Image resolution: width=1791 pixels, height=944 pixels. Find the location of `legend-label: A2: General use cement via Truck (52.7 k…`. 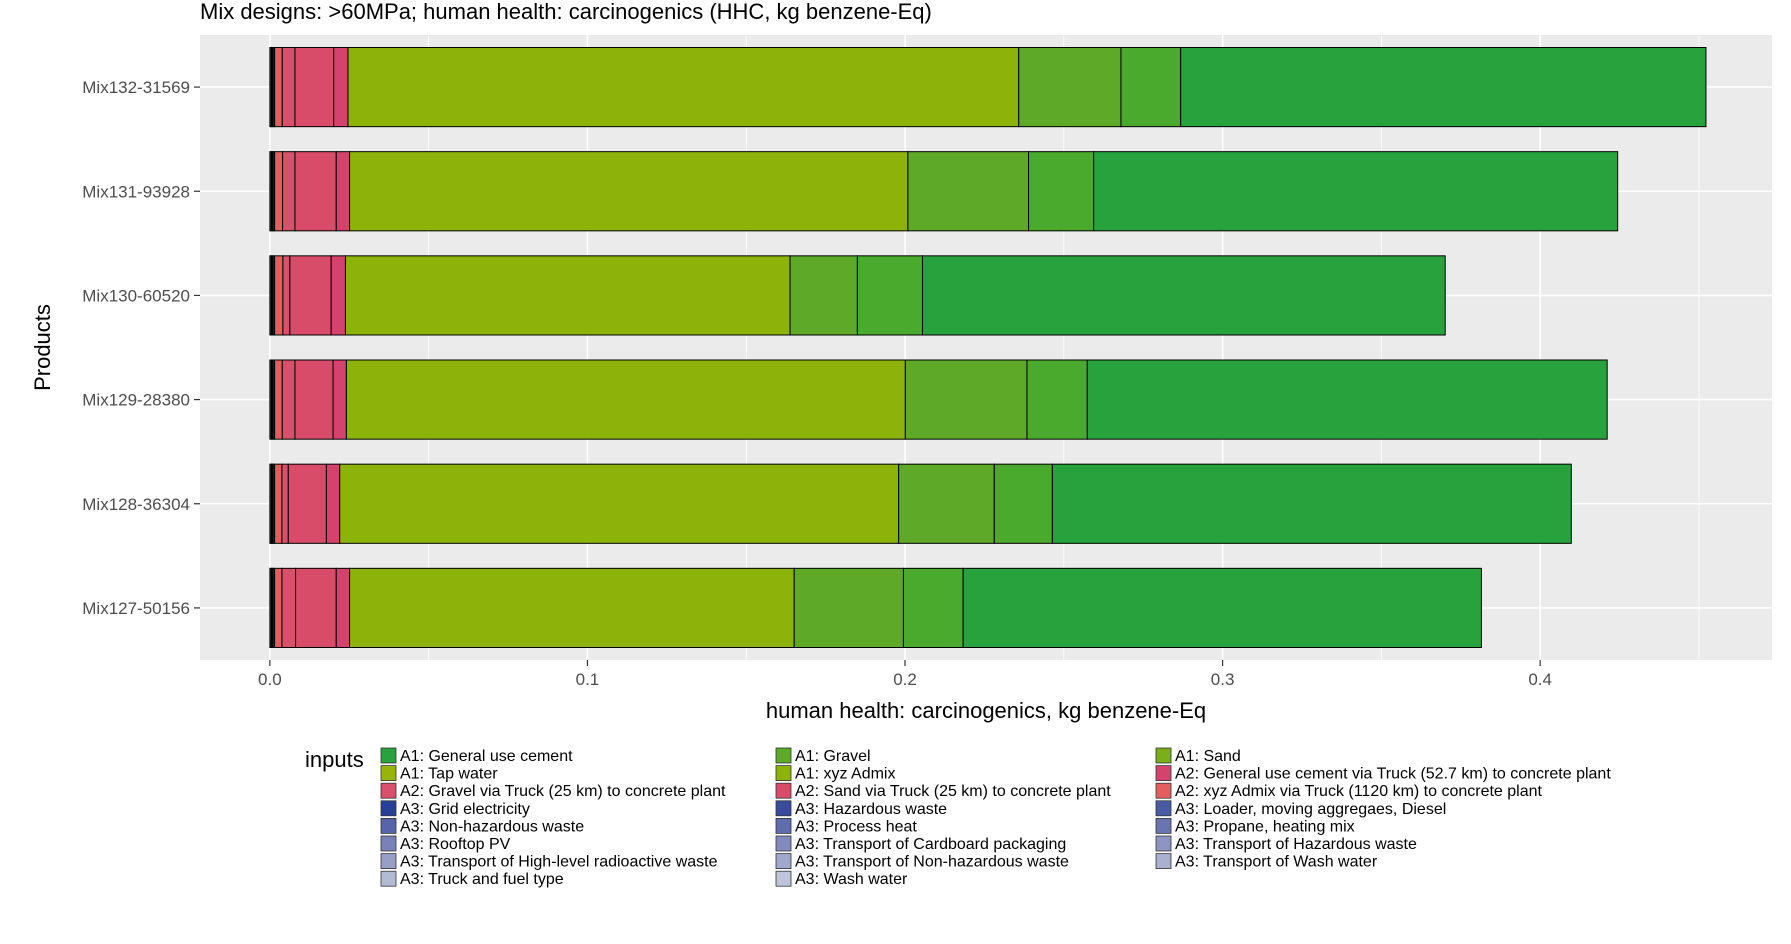

legend-label: A2: General use cement via Truck (52.7 k… is located at coordinates (1393, 774).